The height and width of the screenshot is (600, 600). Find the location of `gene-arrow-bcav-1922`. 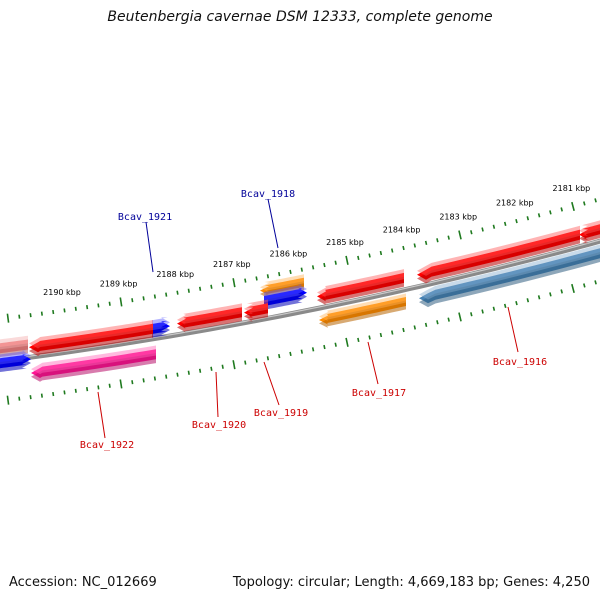

gene-arrow-bcav-1922 is located at coordinates (91, 338).